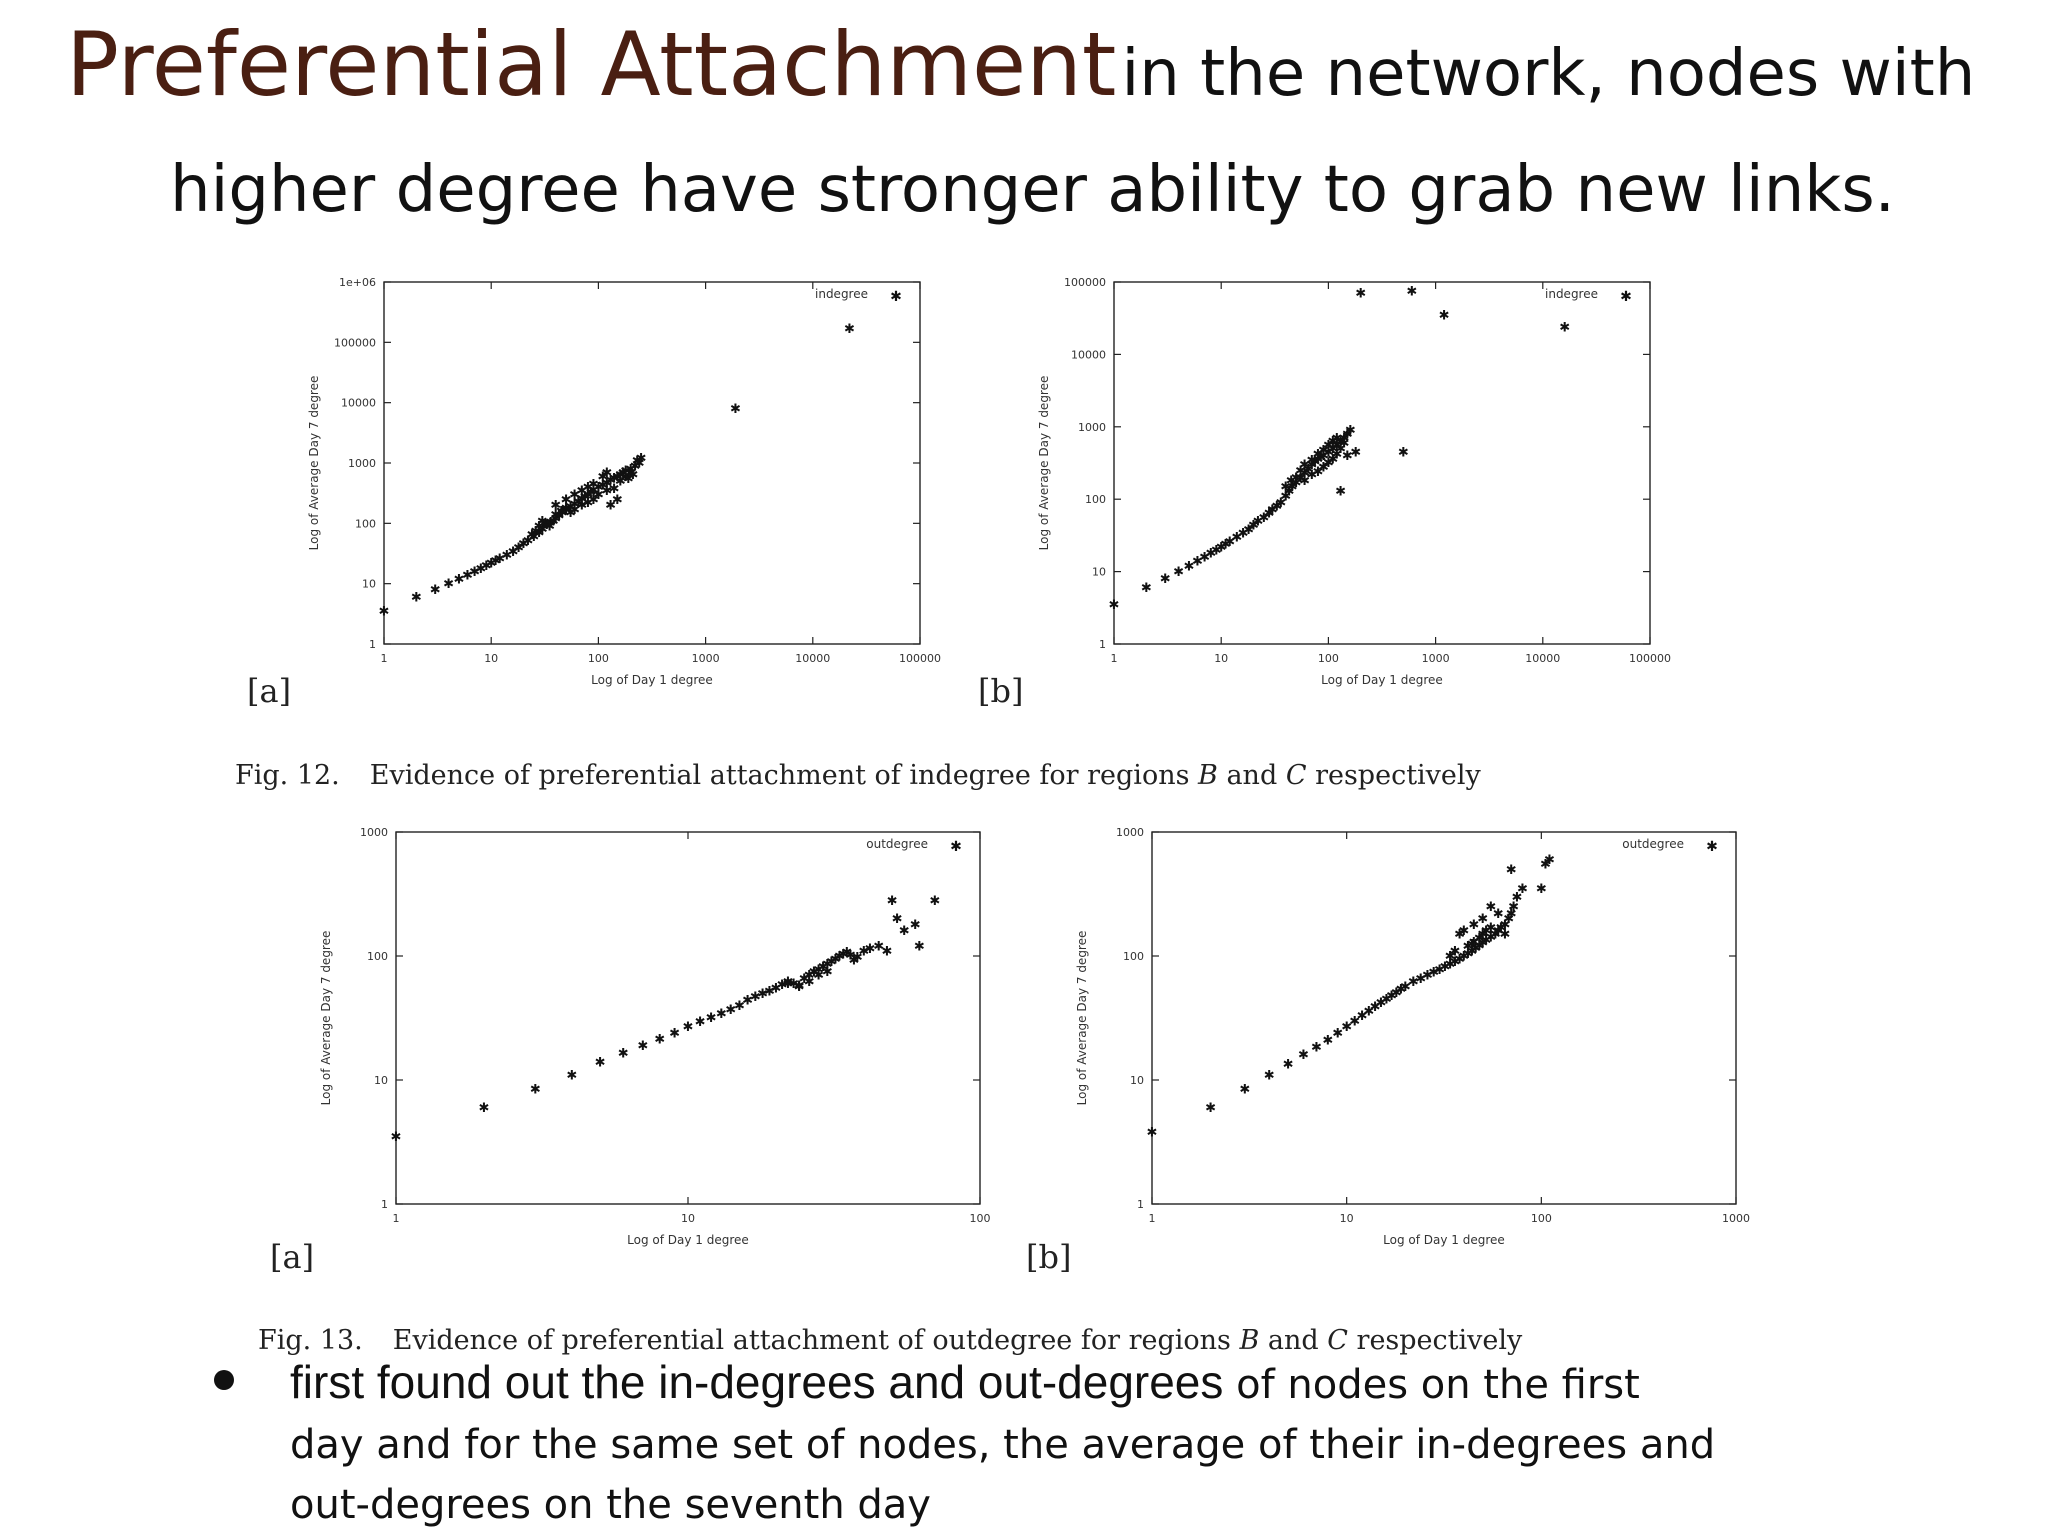 This screenshot has height=1536, width=2048. Describe the element at coordinates (956, 847) in the screenshot. I see `legend-marker-icon: ✱` at that location.